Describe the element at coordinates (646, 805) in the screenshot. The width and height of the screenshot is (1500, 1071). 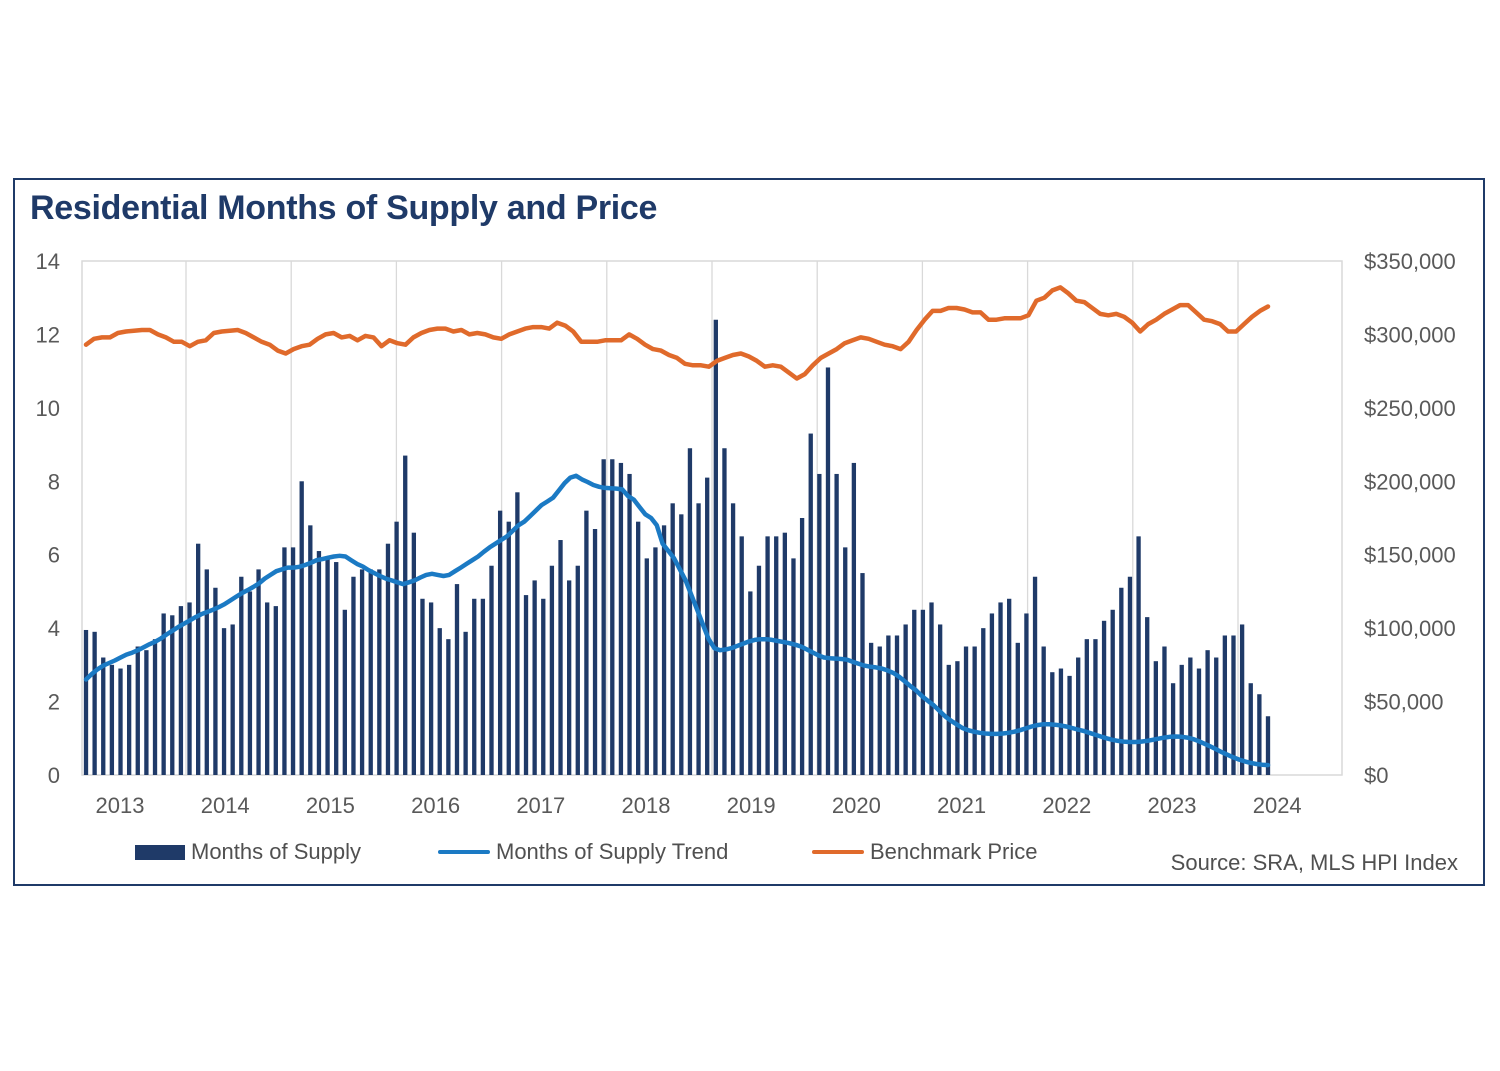
I see `x-tick-label: 2018` at that location.